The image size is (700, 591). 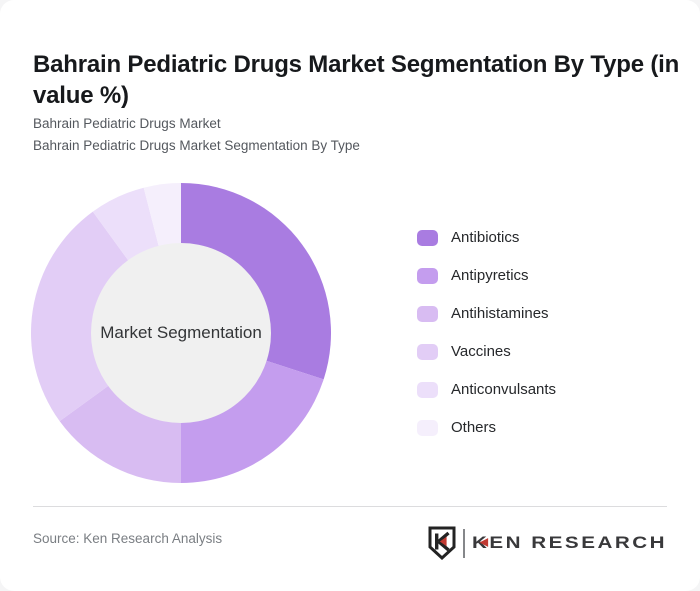 I want to click on ken-research-logo: K EN RESEARCH, so click(x=547, y=543).